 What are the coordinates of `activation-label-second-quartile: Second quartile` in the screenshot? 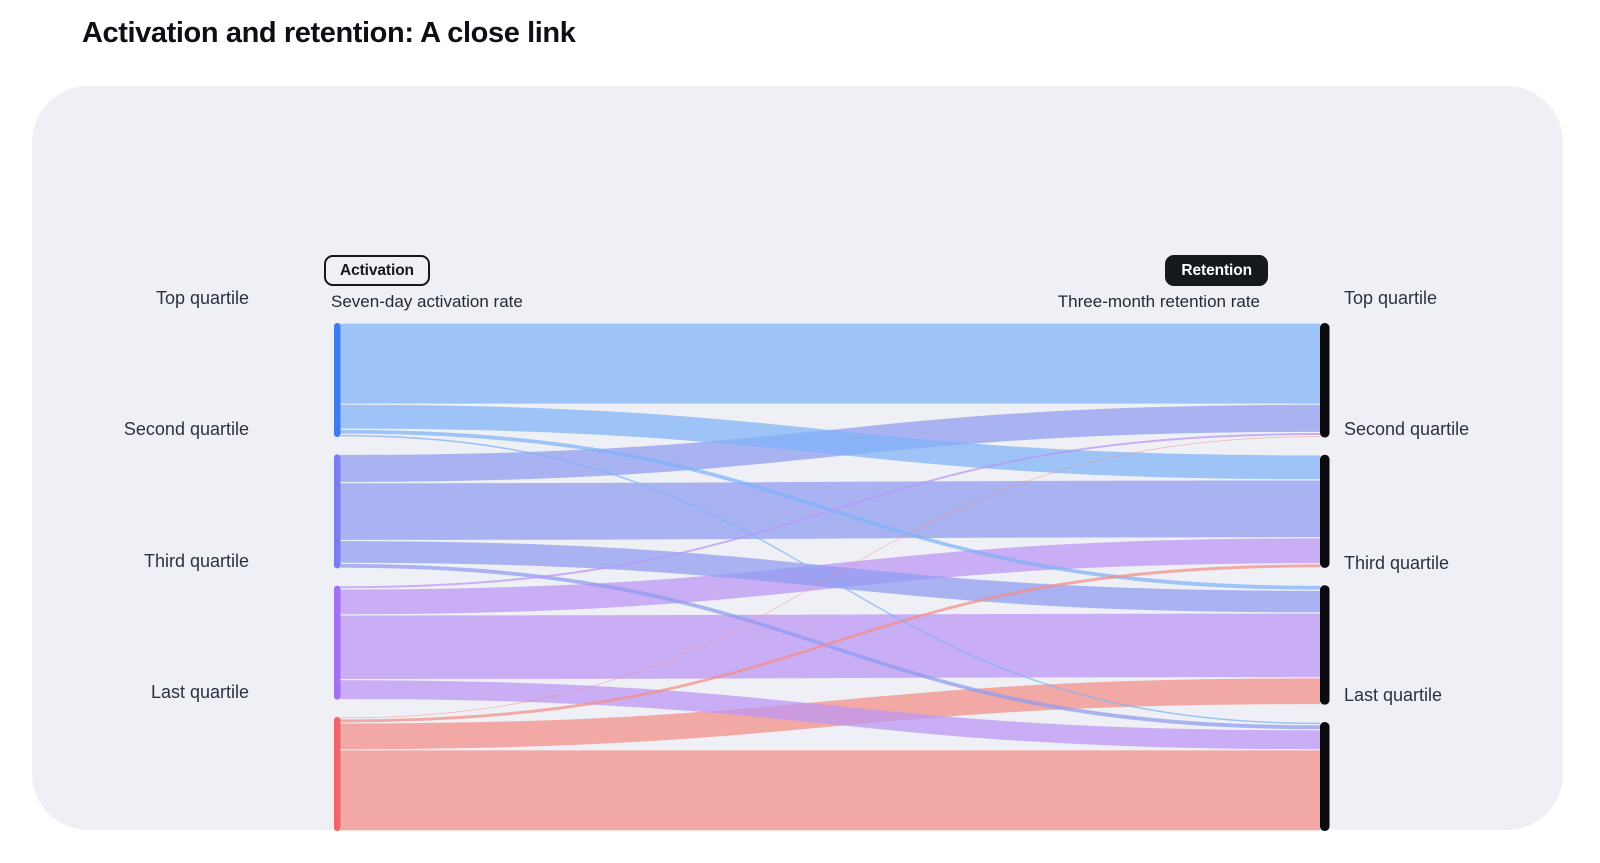 It's located at (186, 429).